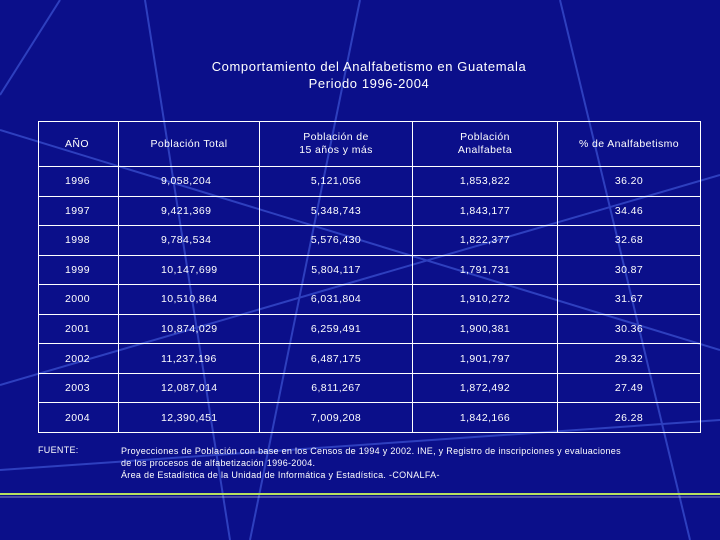  Describe the element at coordinates (189, 299) in the screenshot. I see `cell-total-population: 10,510,864` at that location.